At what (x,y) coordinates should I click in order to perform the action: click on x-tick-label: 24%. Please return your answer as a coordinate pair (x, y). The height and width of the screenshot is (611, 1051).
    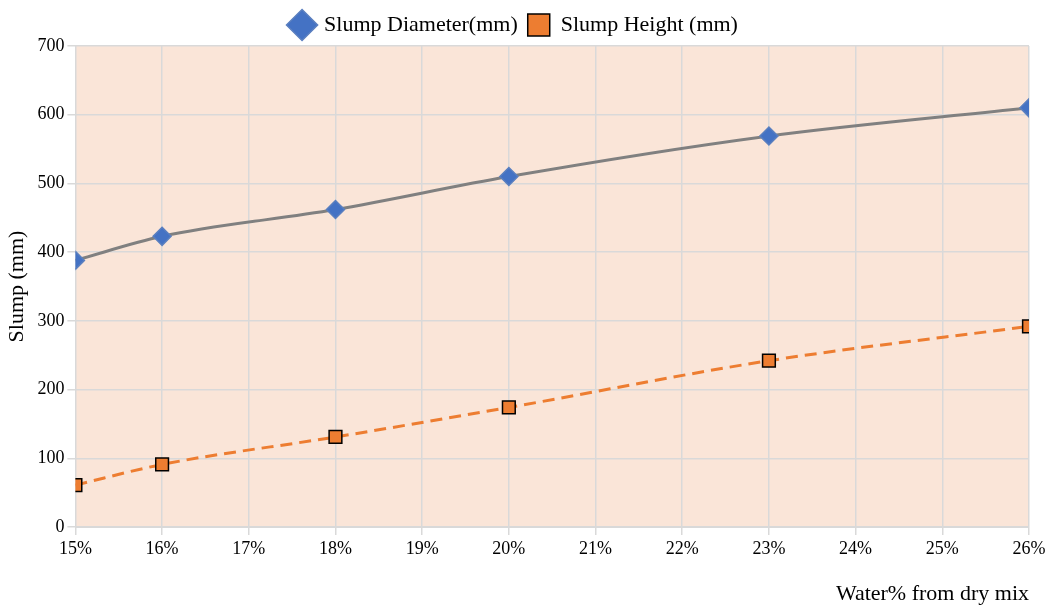
    Looking at the image, I should click on (856, 547).